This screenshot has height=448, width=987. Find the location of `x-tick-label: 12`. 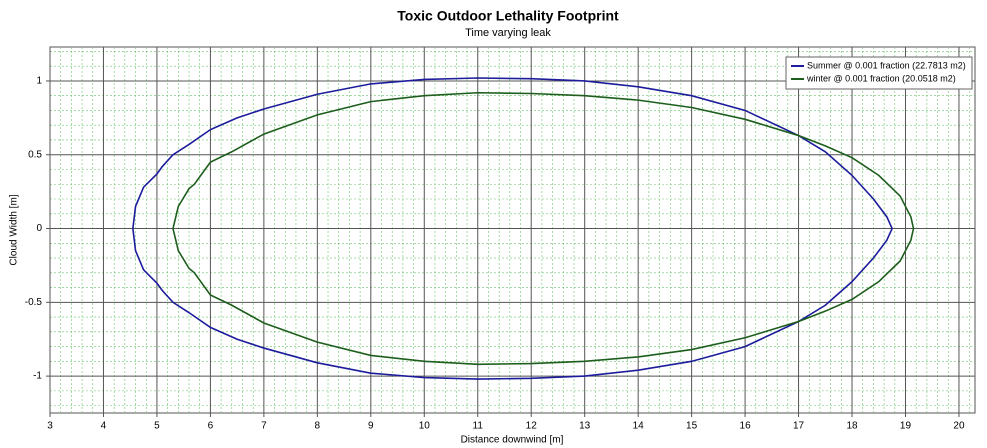

x-tick-label: 12 is located at coordinates (532, 426).